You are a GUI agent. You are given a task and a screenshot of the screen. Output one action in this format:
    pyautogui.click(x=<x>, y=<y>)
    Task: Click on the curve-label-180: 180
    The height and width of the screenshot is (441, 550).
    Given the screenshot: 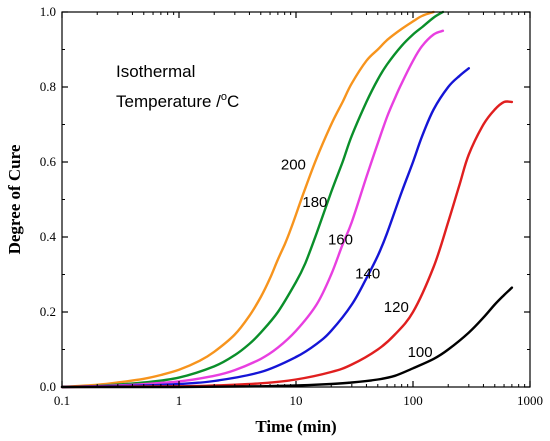 What is the action you would take?
    pyautogui.click(x=314, y=202)
    